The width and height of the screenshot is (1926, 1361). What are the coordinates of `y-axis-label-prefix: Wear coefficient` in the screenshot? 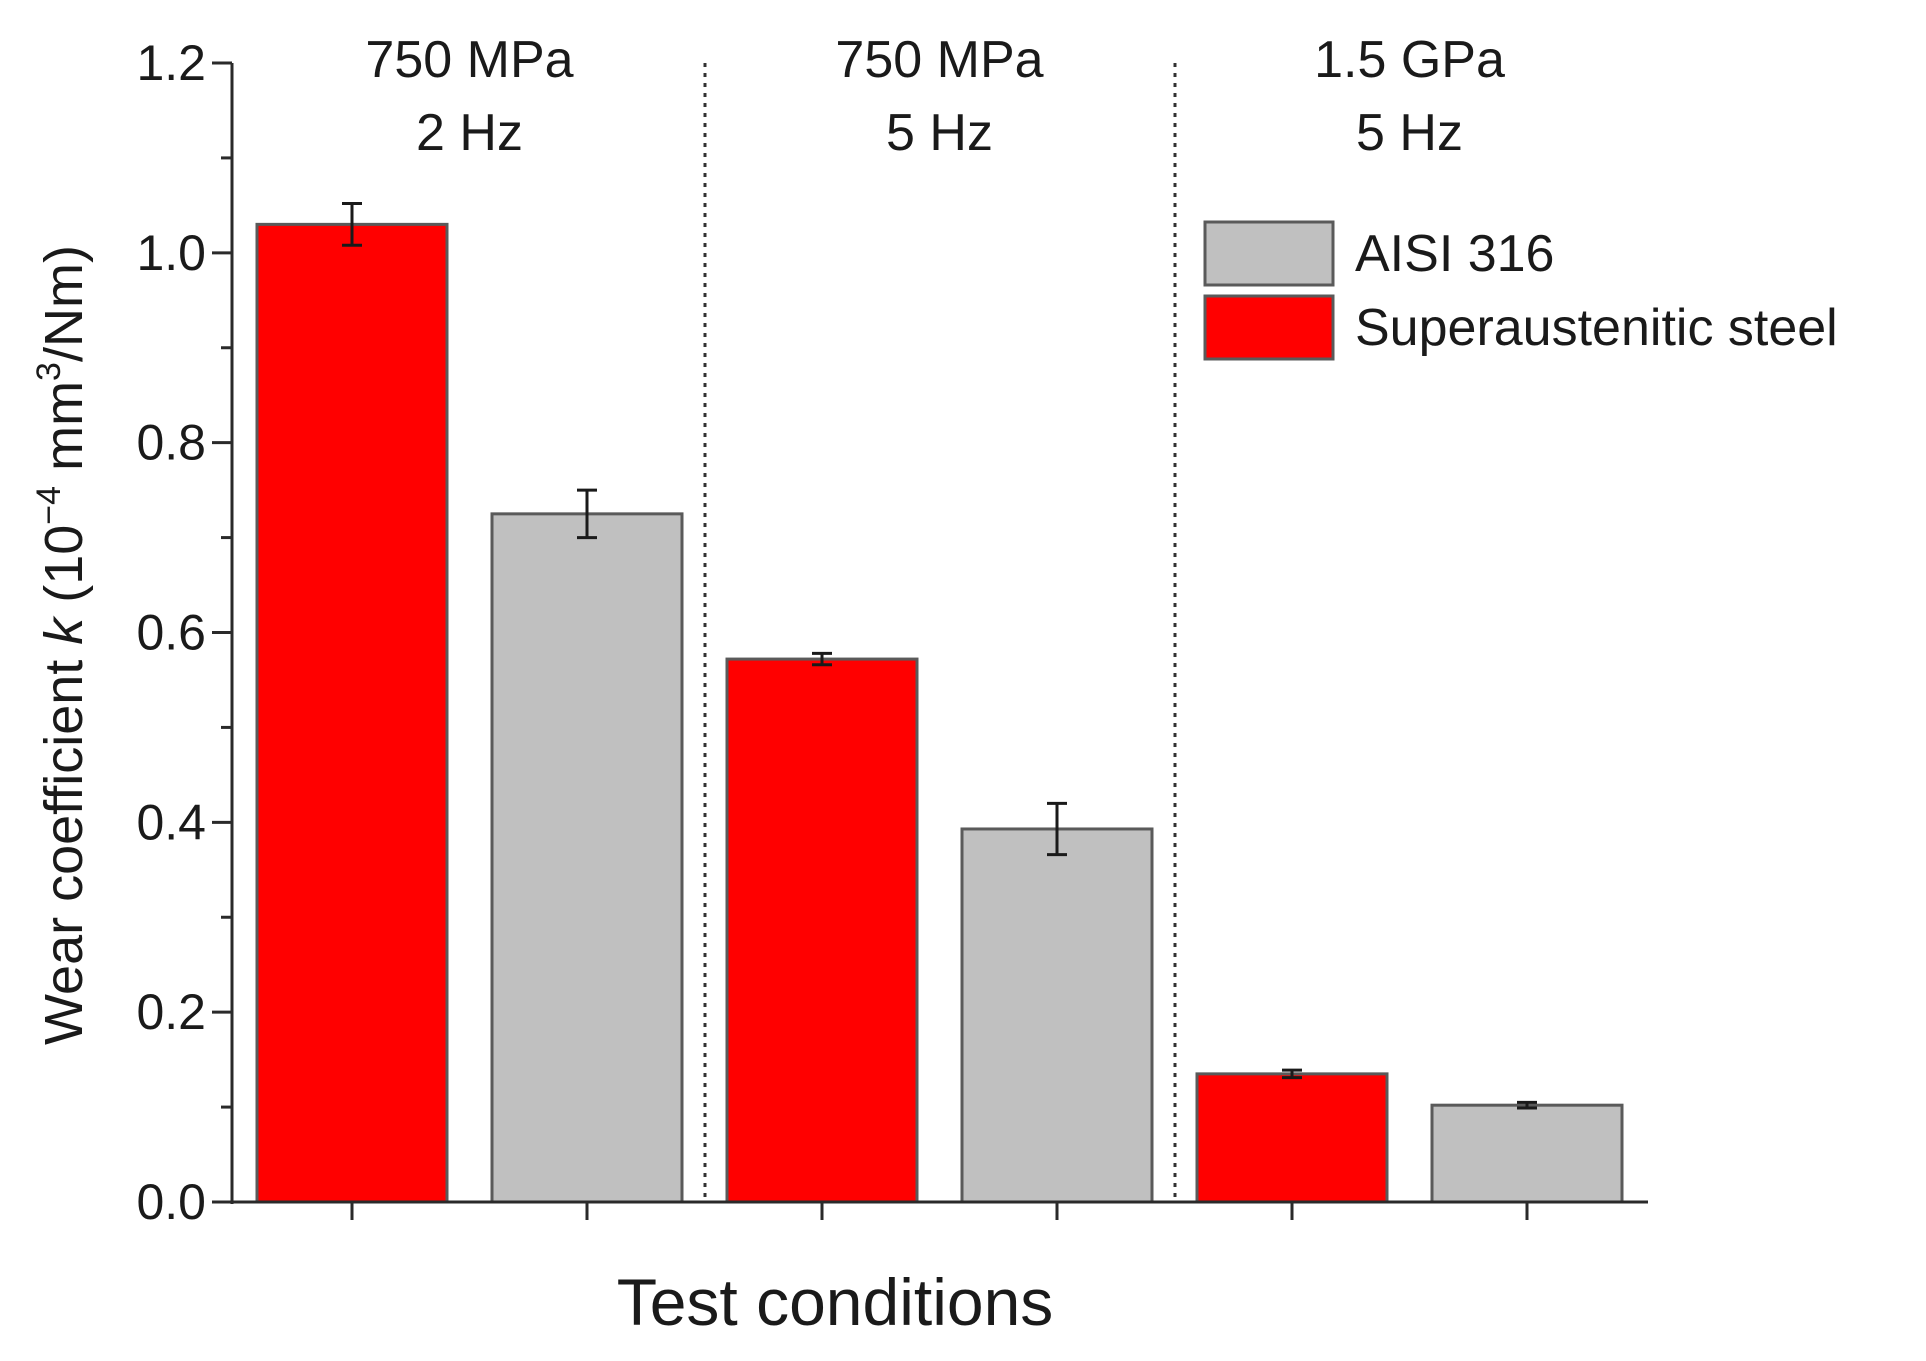 It's located at (64, 845).